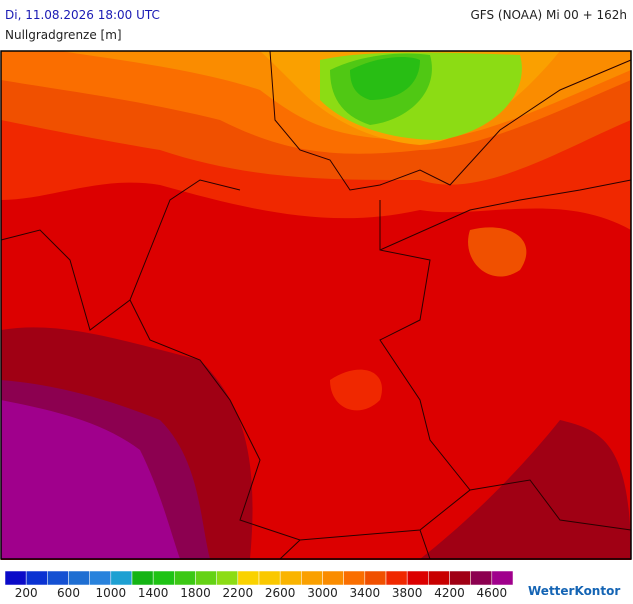 The image size is (633, 604). What do you see at coordinates (449, 593) in the screenshot?
I see `legend-label: 4200` at bounding box center [449, 593].